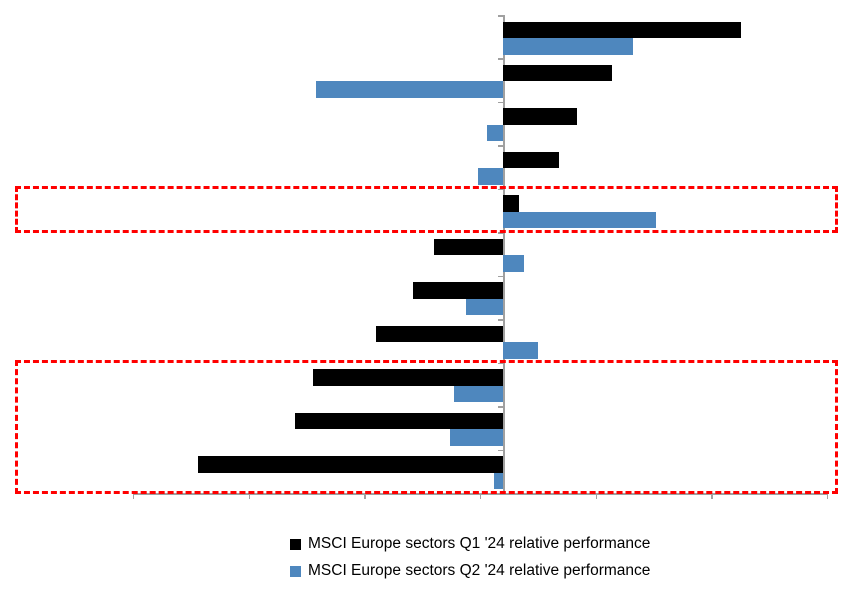 The height and width of the screenshot is (601, 852). Describe the element at coordinates (61, 341) in the screenshot. I see `category-label-energy` at that location.